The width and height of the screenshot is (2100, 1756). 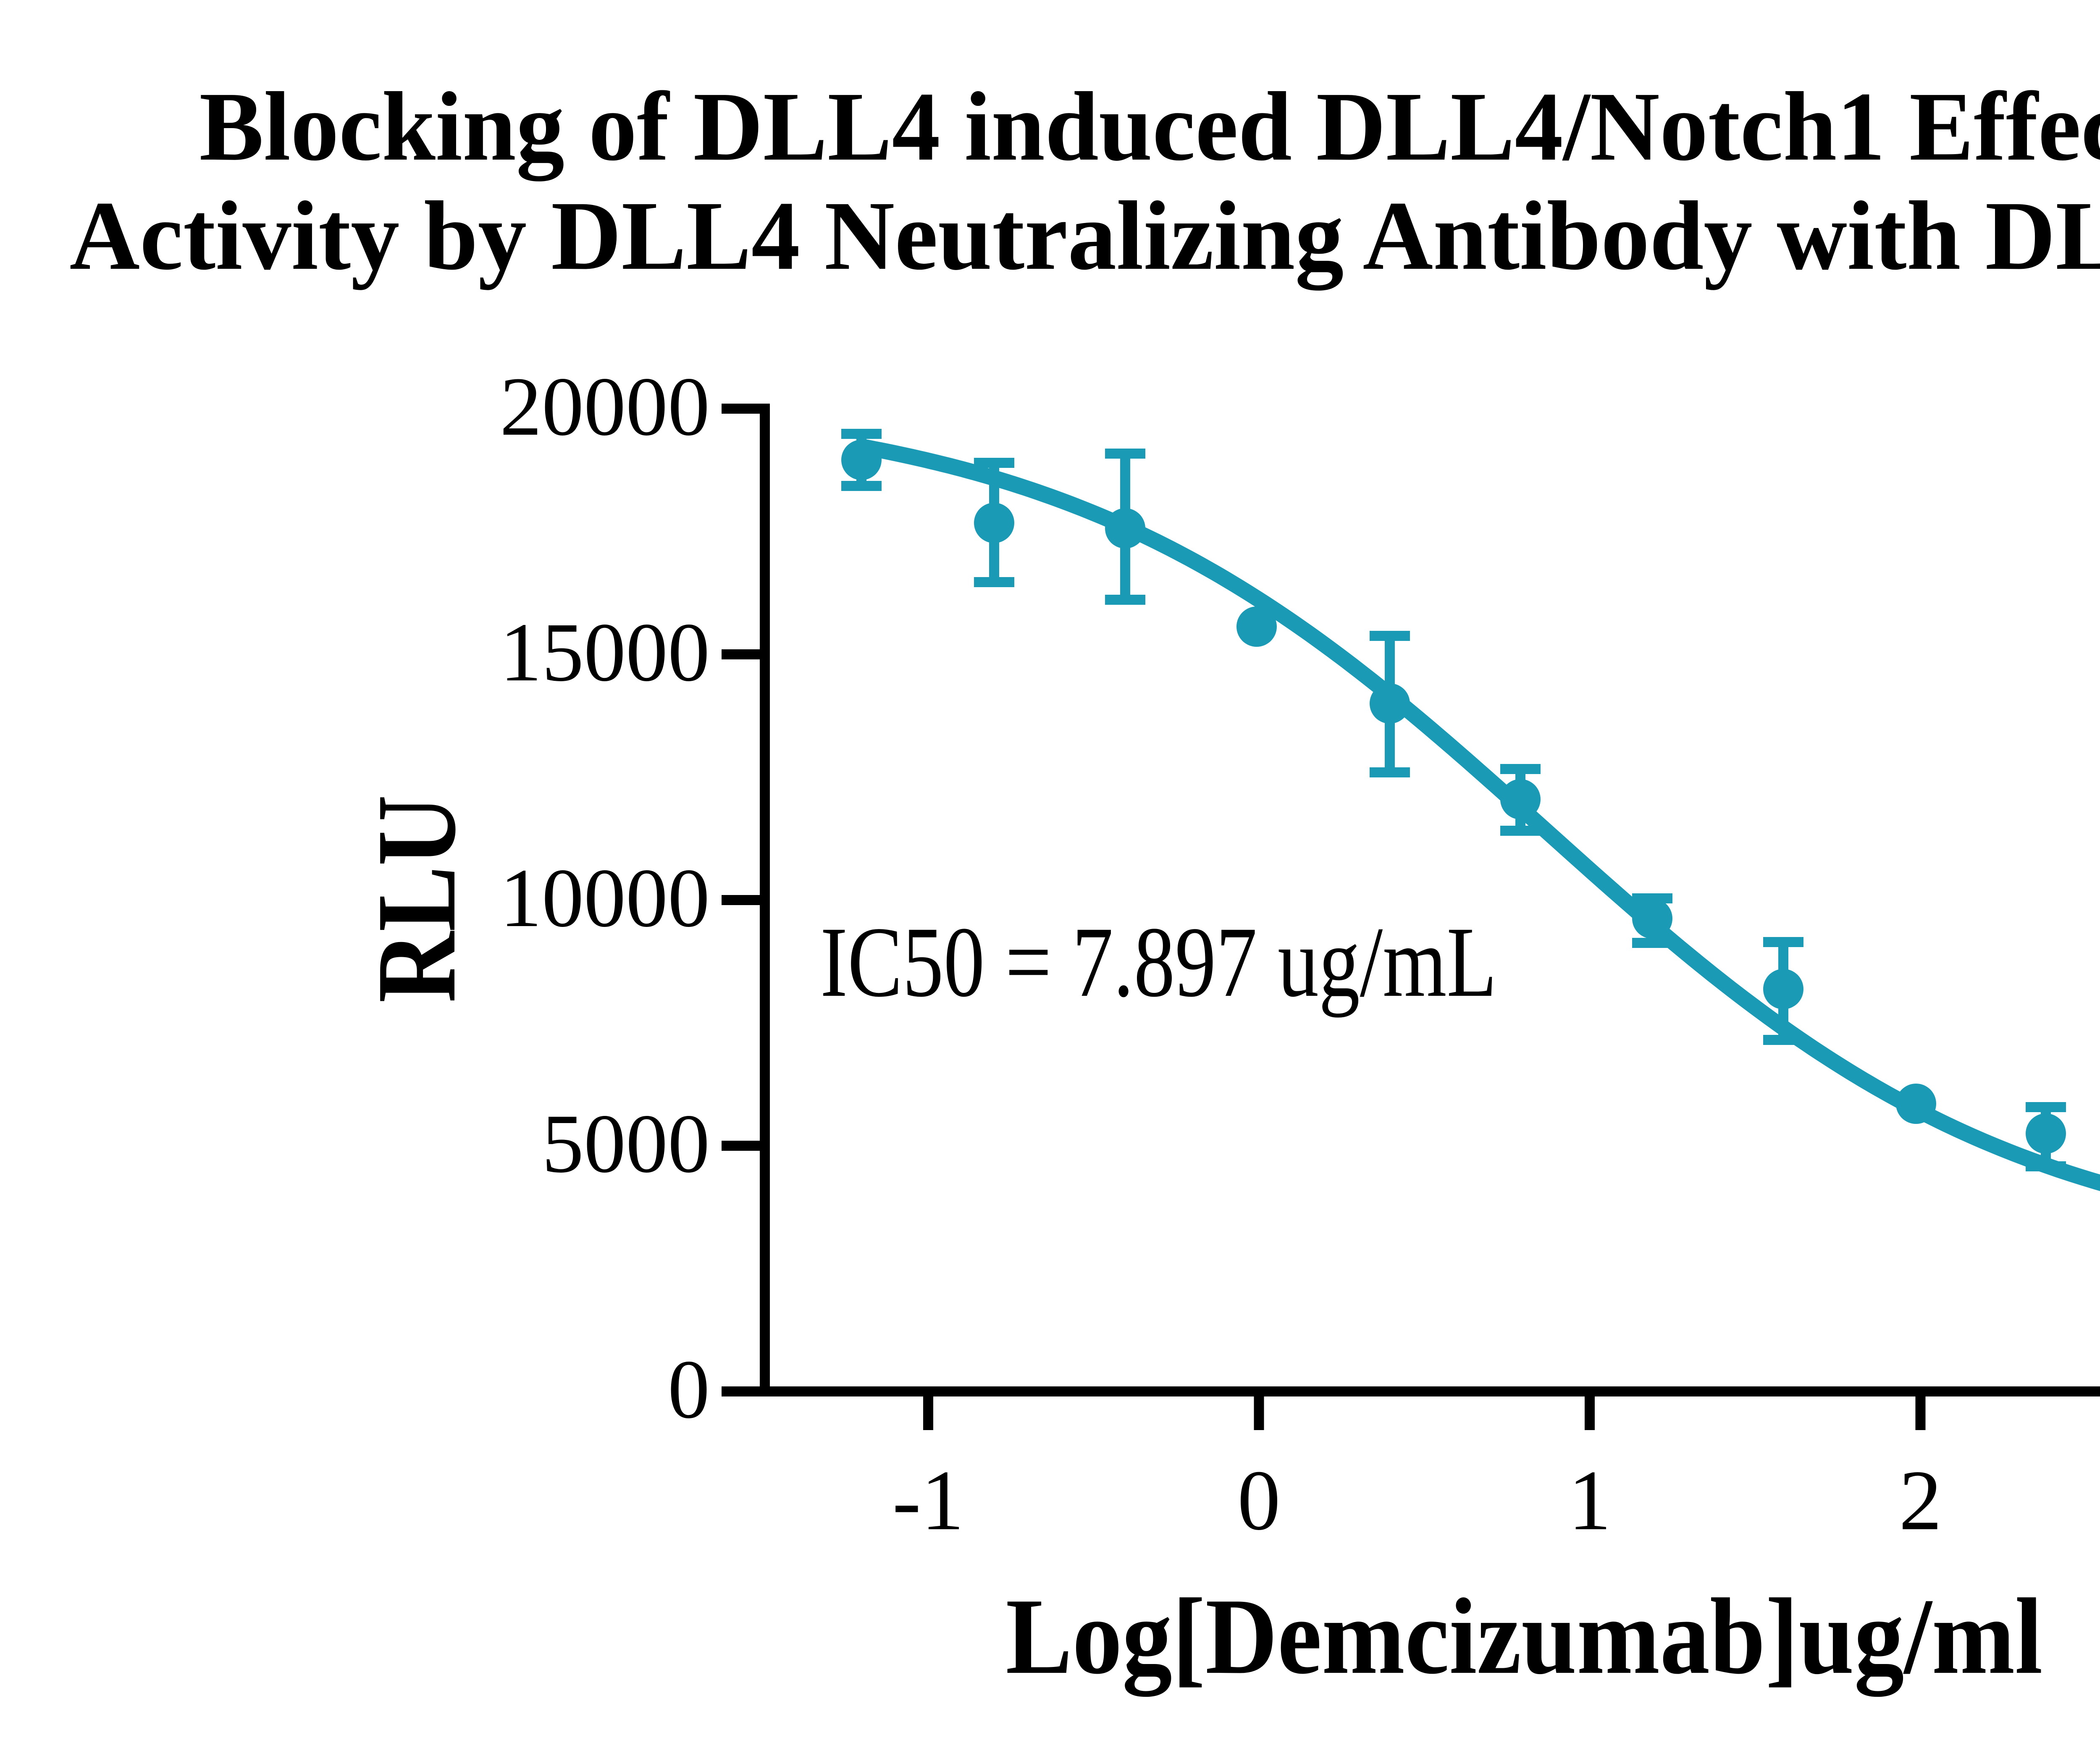 What do you see at coordinates (605, 407) in the screenshot?
I see `svg-text: 20000` at bounding box center [605, 407].